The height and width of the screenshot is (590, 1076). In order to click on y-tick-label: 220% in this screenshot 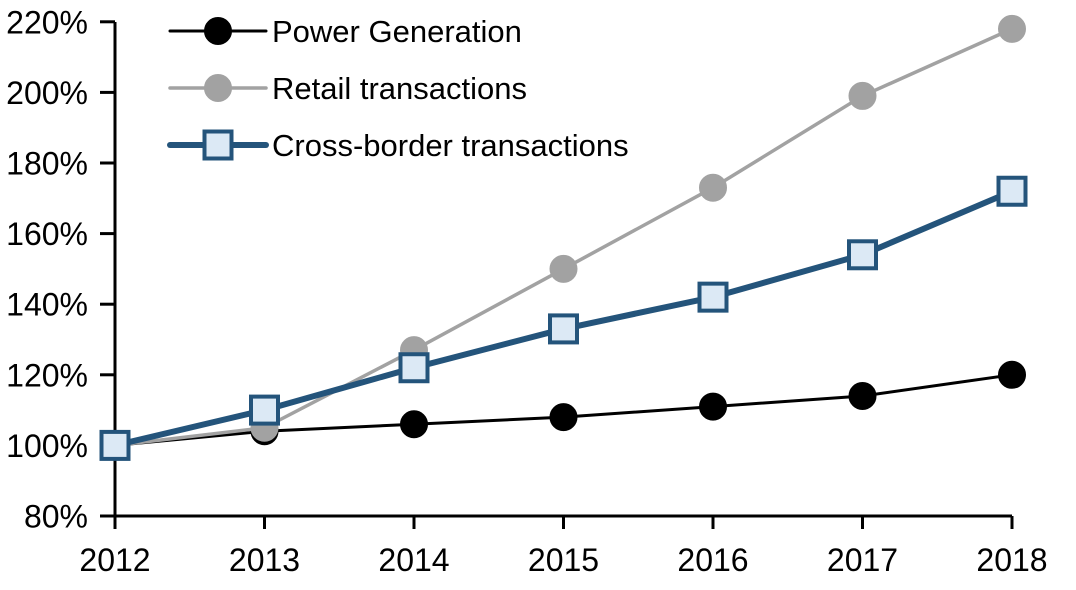, I will do `click(47, 22)`.